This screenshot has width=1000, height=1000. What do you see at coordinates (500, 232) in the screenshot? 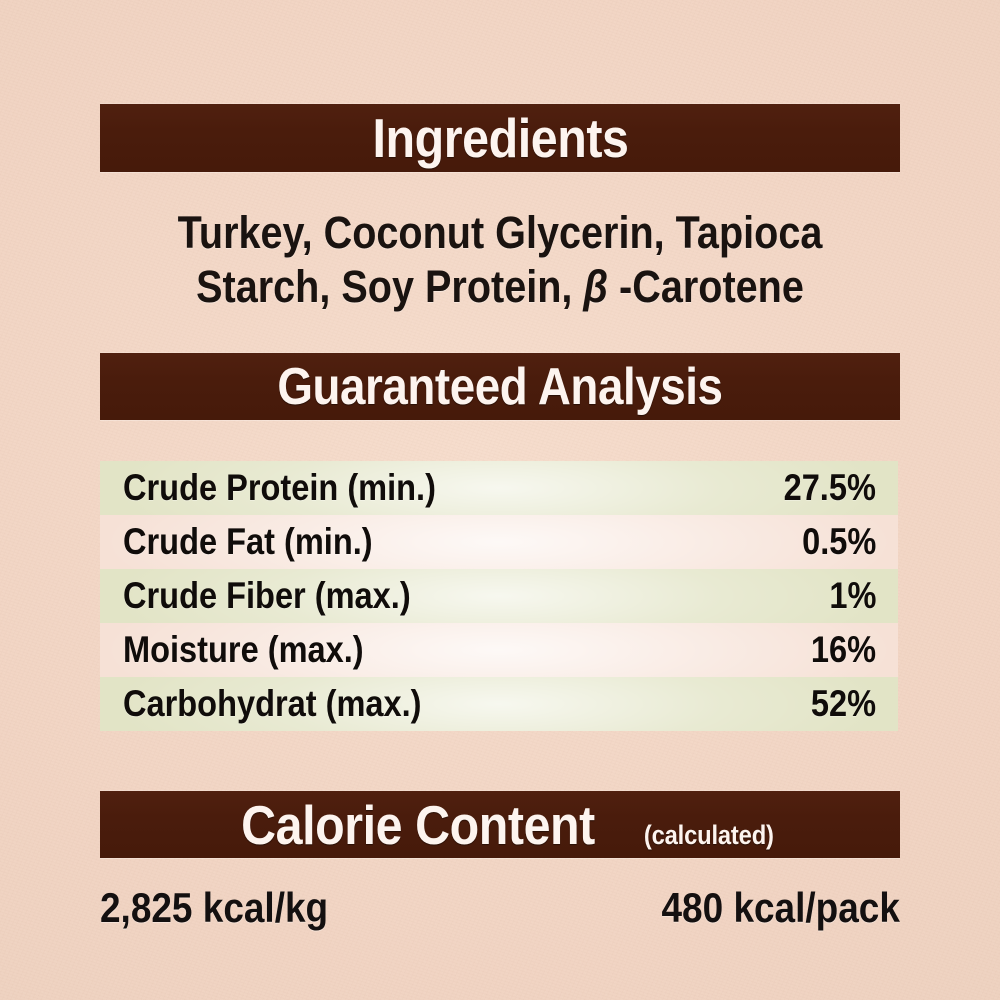
I see `ingredients-line-1: Turkey, Coconut Glycerin, Tapioca` at bounding box center [500, 232].